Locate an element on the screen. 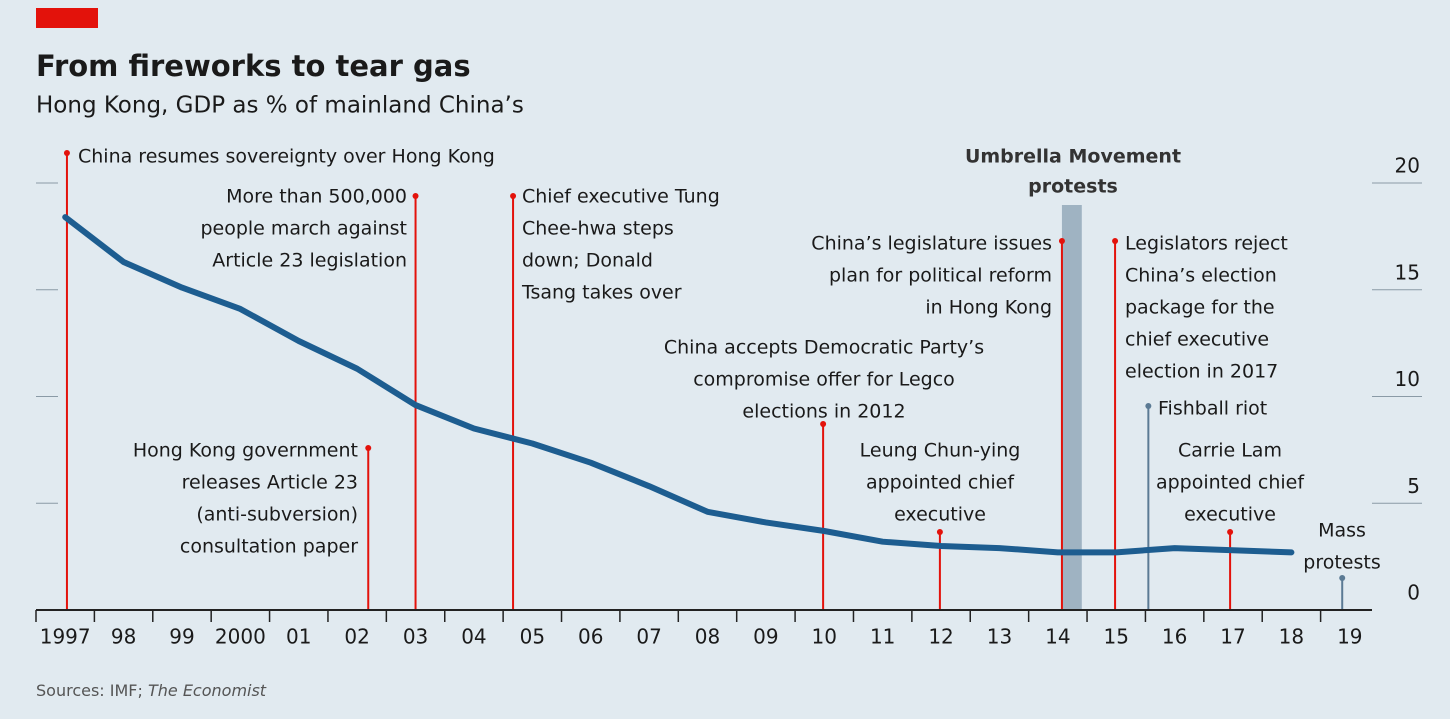 This screenshot has height=719, width=1450. event-label: Chee-hwa steps is located at coordinates (598, 229).